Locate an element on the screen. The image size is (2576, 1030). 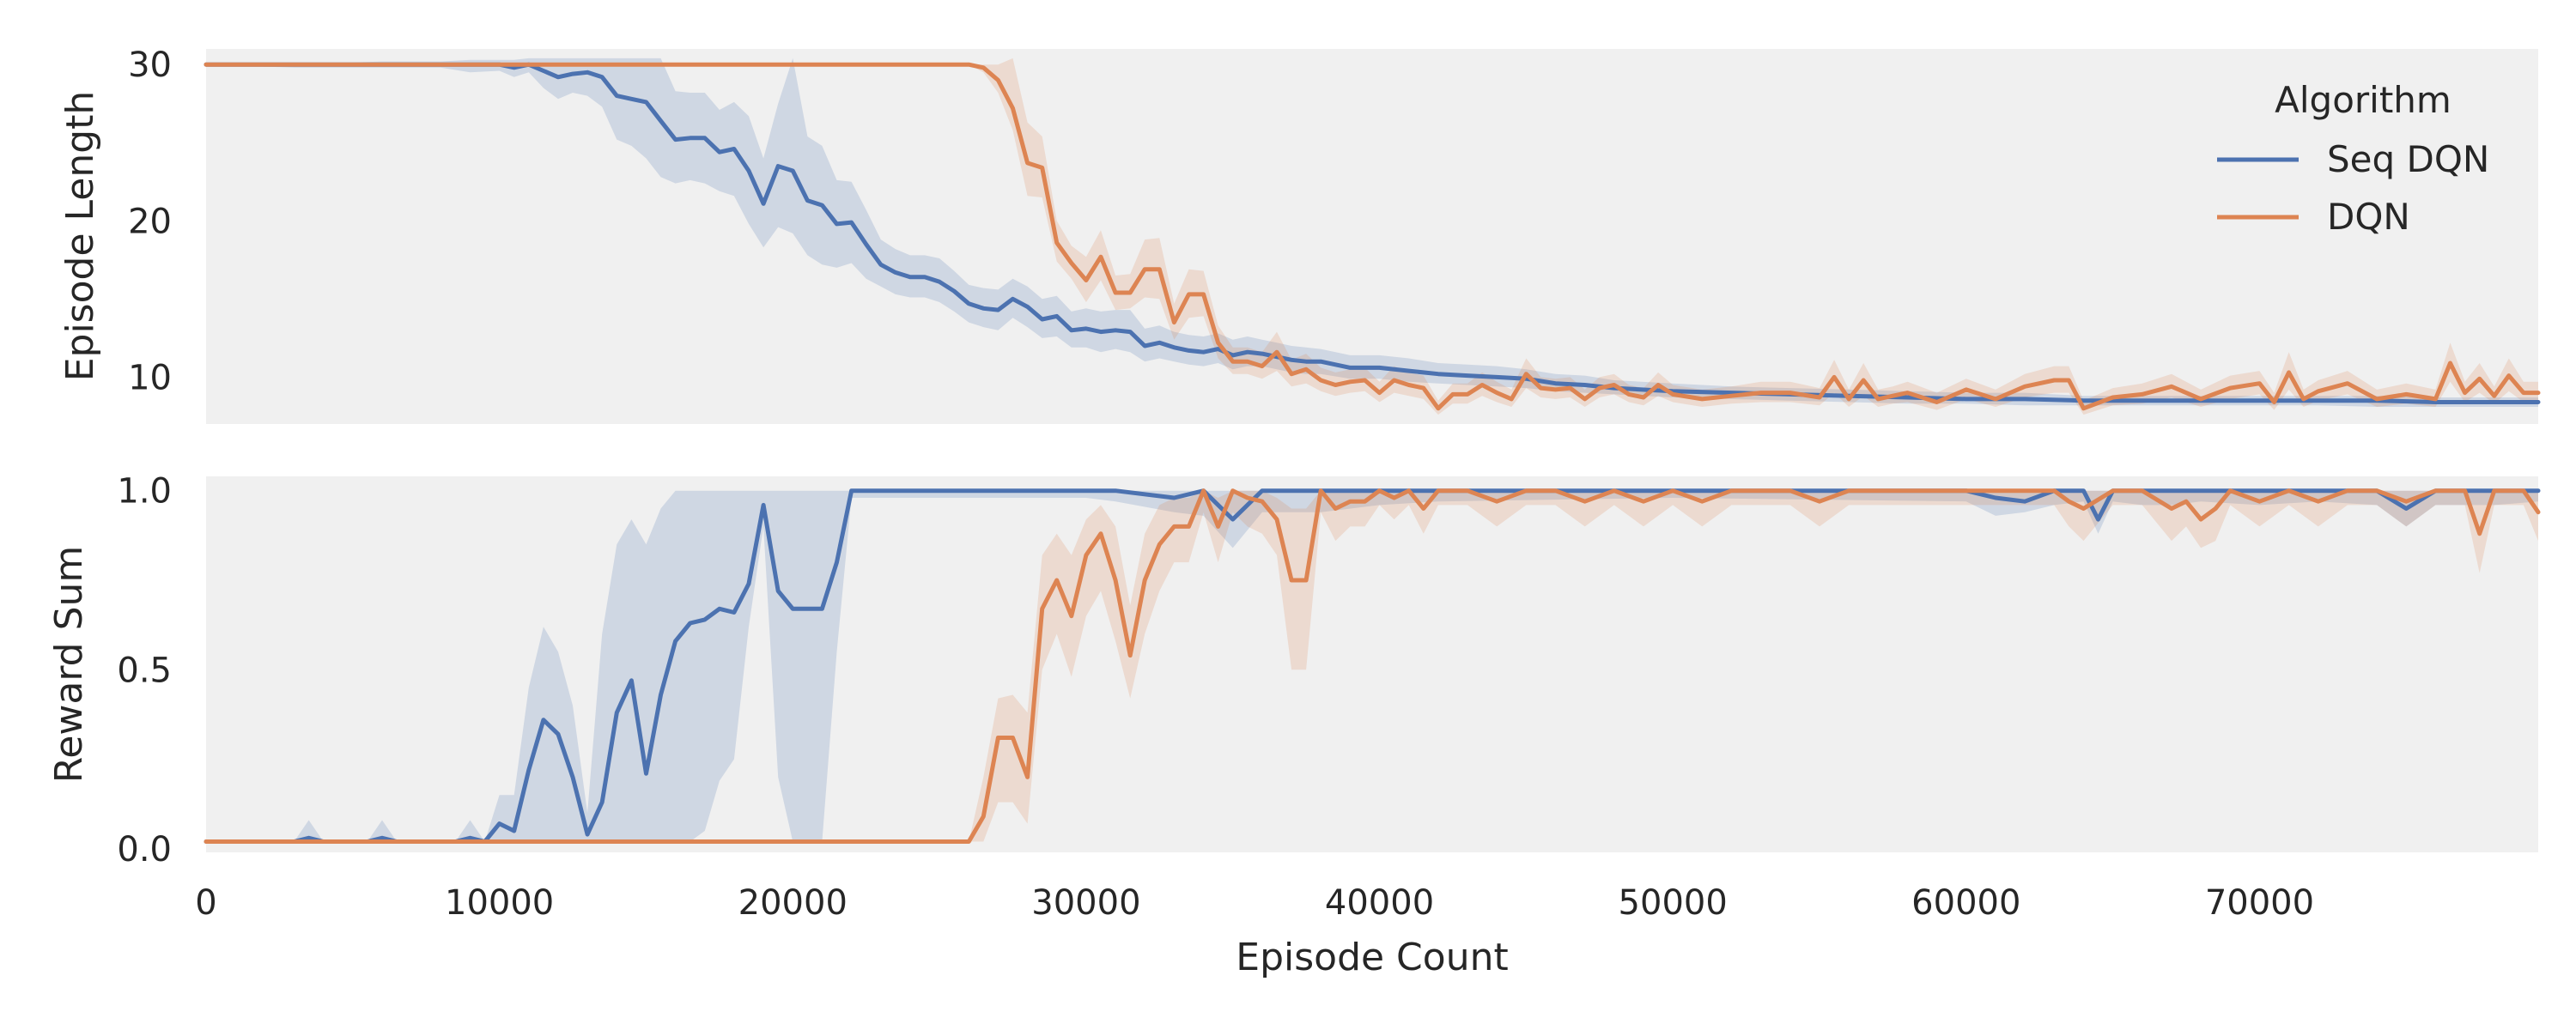
x-tick-label: 0 is located at coordinates (206, 903).